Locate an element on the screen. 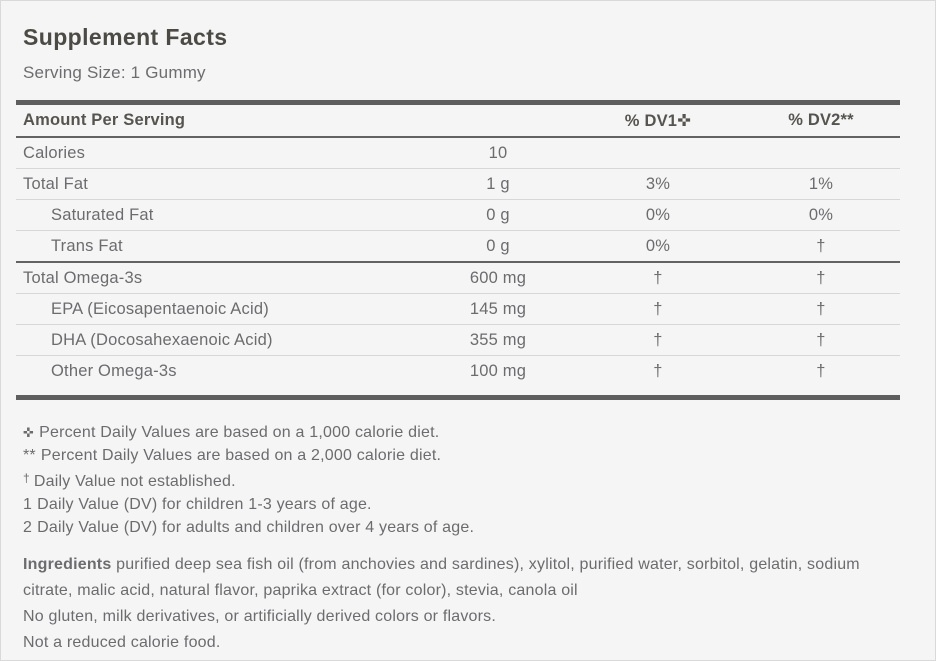 The height and width of the screenshot is (661, 936). footnote-line: † Daily Value not established. is located at coordinates (468, 480).